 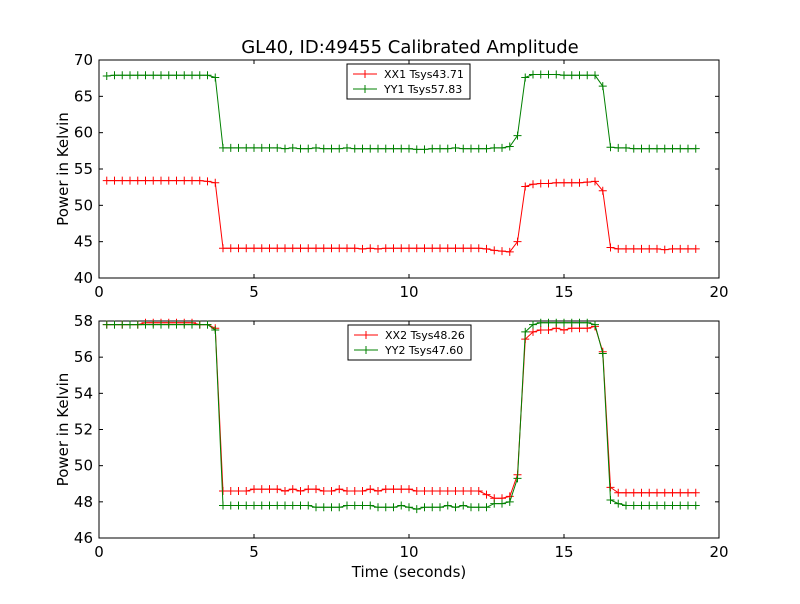 I want to click on y-tick-label: 60, so click(x=83, y=133).